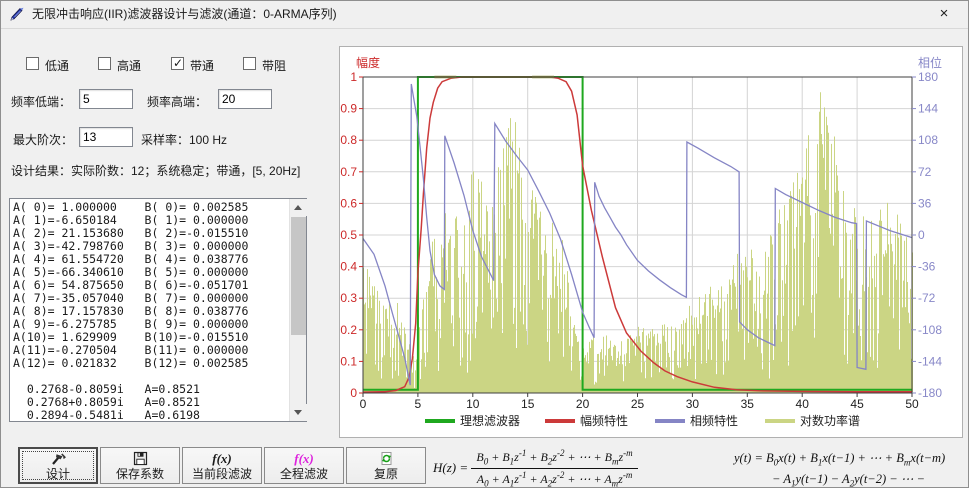  Describe the element at coordinates (57, 473) in the screenshot. I see `button-label: 设计` at that location.